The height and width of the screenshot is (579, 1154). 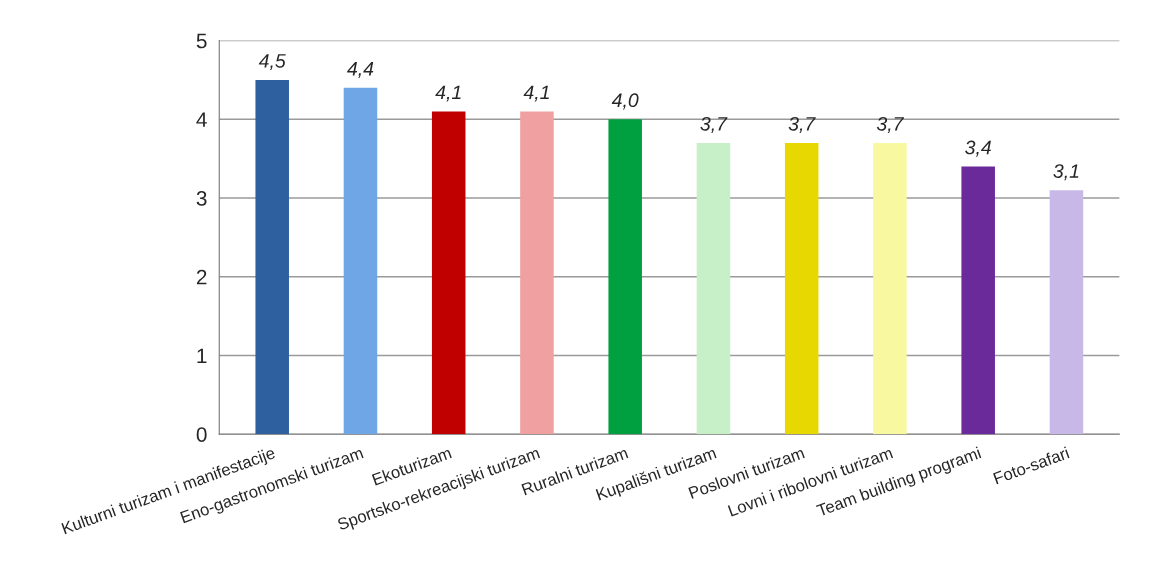 What do you see at coordinates (1066, 172) in the screenshot?
I see `data-label: 3,1` at bounding box center [1066, 172].